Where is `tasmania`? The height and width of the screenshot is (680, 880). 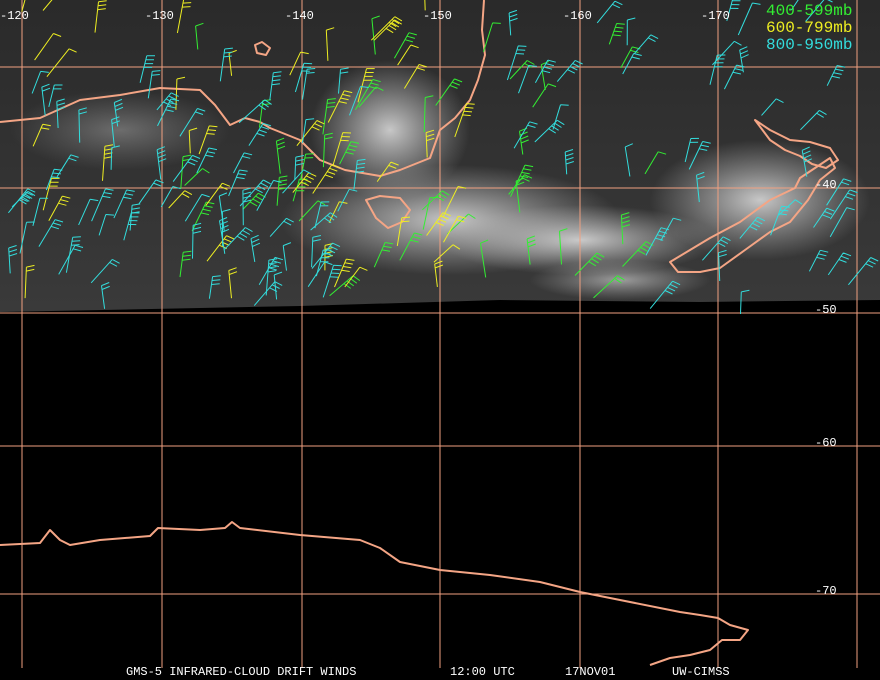
tasmania is located at coordinates (388, 212).